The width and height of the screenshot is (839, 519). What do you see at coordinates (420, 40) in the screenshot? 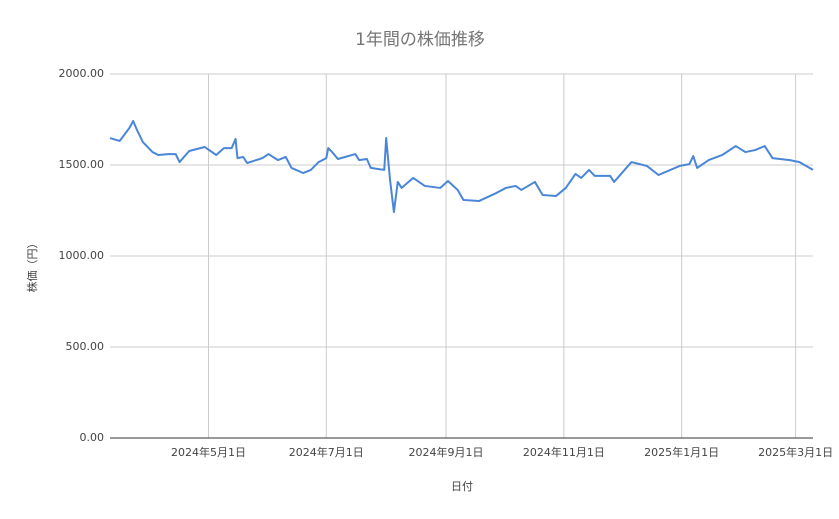
I see `chart-title: 1年間の株価推移` at bounding box center [420, 40].